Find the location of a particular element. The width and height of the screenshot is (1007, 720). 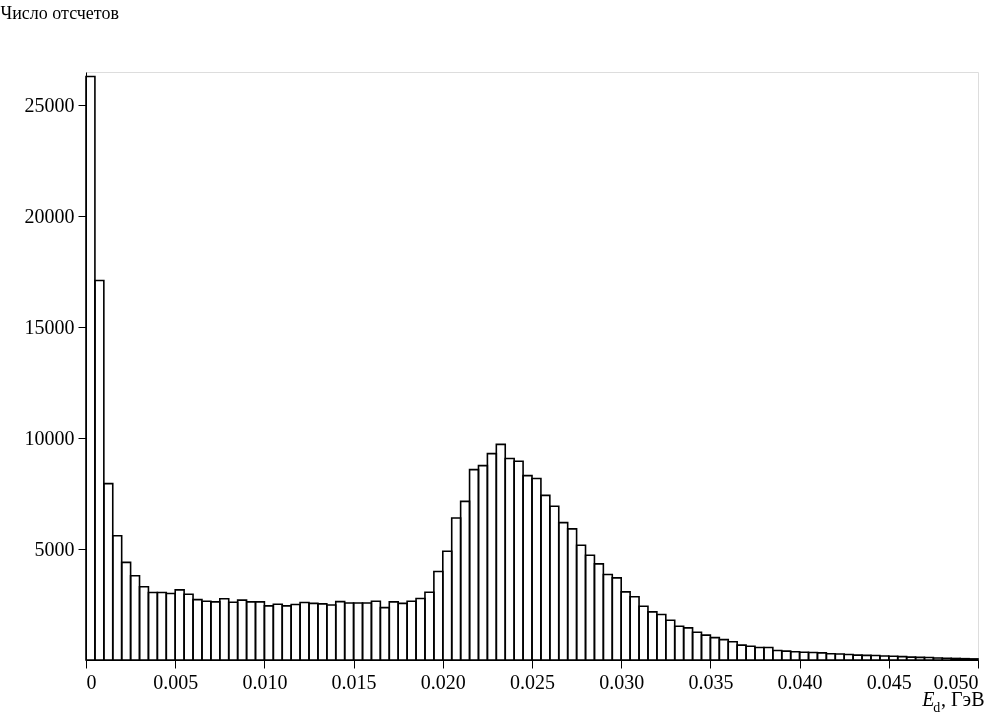

x-tick-label: 0.030 is located at coordinates (622, 681).